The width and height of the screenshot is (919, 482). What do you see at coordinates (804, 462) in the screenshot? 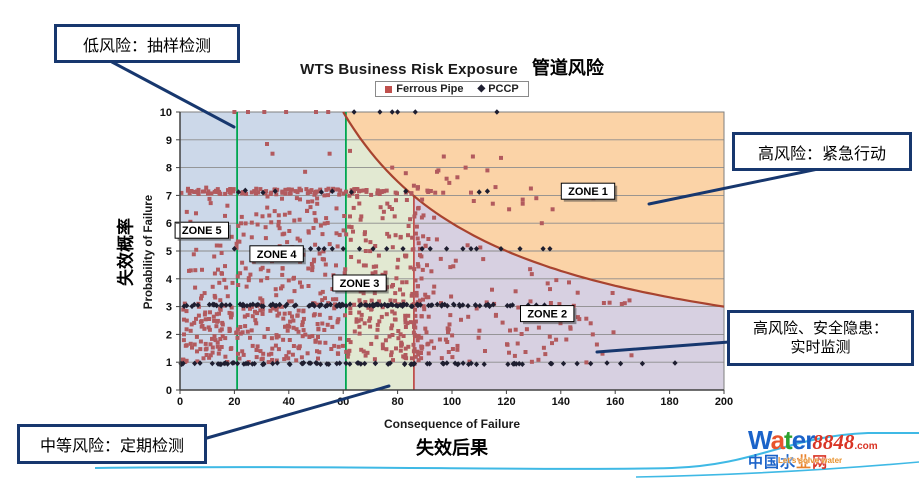
I see `watermark-cn-char: 业` at bounding box center [804, 462].